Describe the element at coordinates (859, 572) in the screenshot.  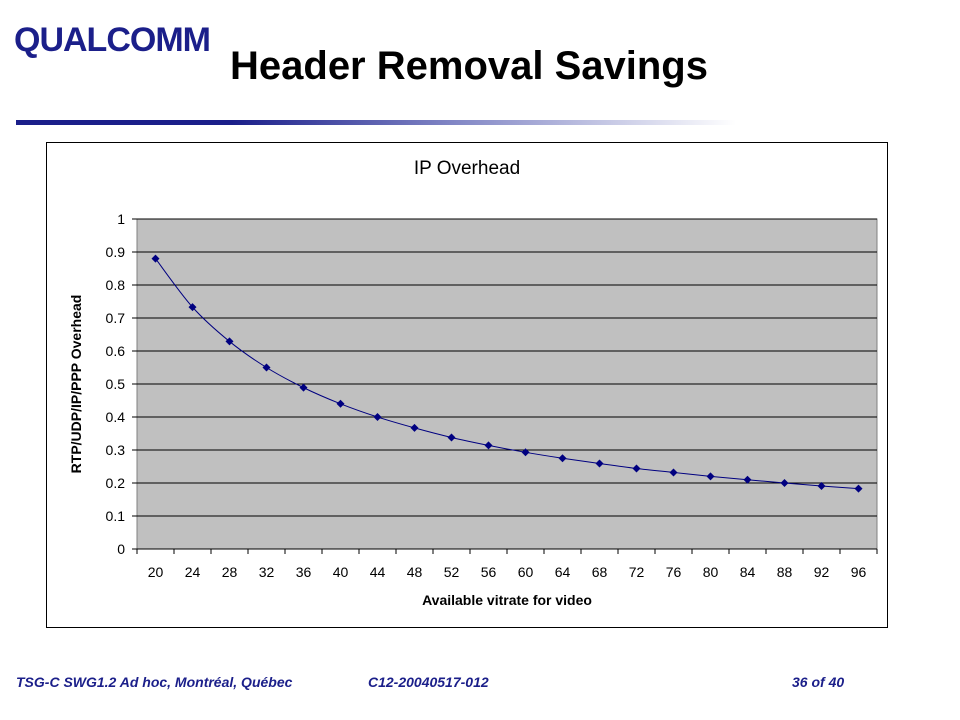
I see `x-tick-label: 96` at that location.